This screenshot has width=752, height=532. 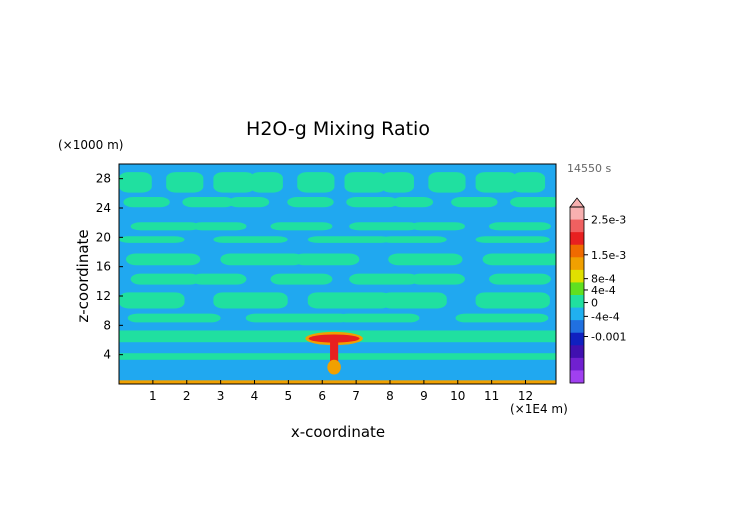 What do you see at coordinates (525, 396) in the screenshot?
I see `x-tick-label: 12` at bounding box center [525, 396].